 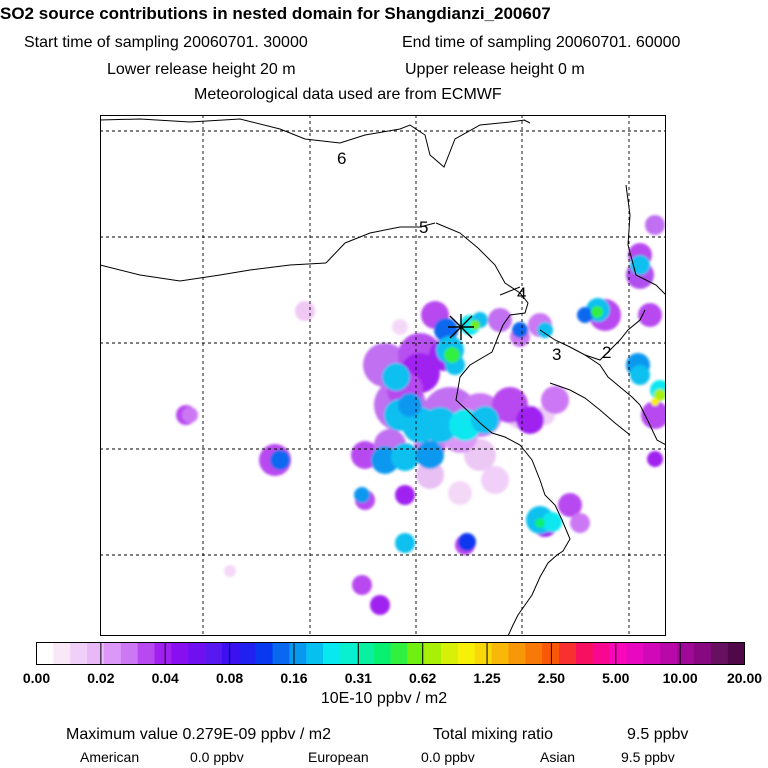 I want to click on max-value-label: Maximum value 0.279E-09 ppbv / m2, so click(x=199, y=734).